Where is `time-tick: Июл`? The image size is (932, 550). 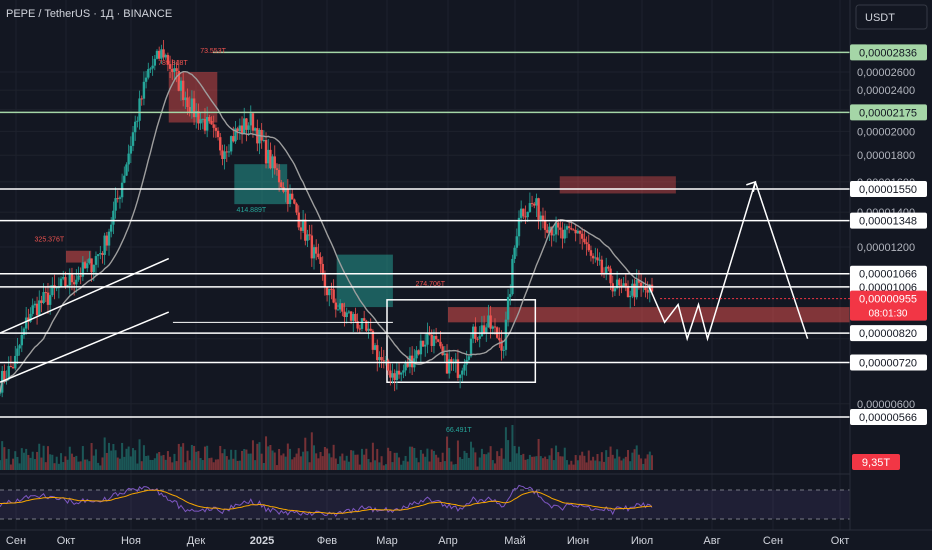
time-tick: Июл is located at coordinates (642, 541).